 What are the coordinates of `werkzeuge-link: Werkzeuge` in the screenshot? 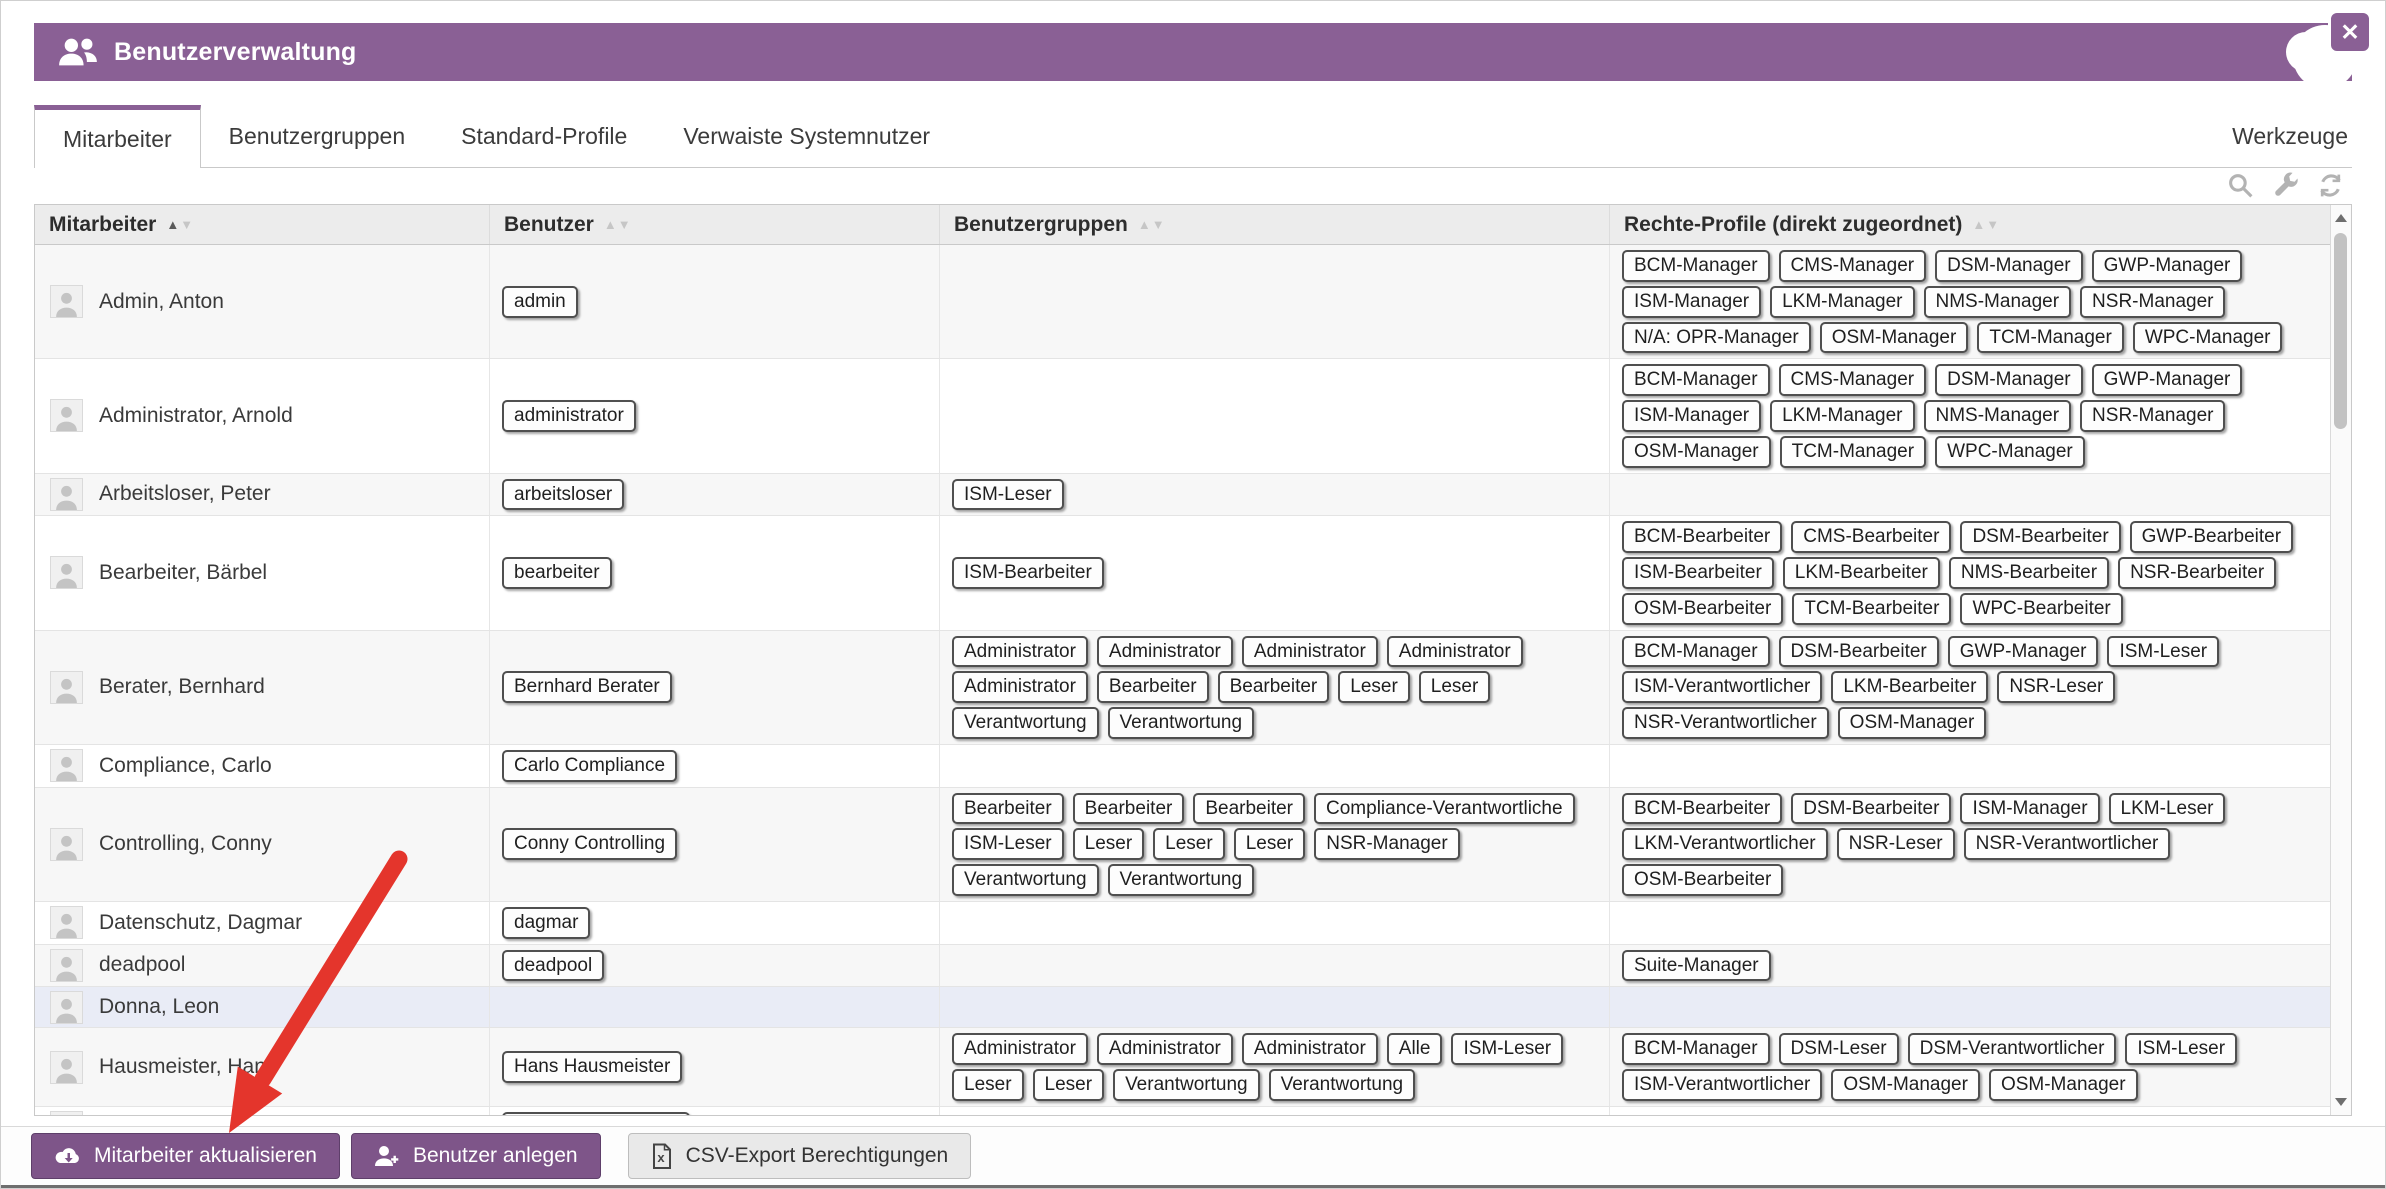 It's located at (2290, 135).